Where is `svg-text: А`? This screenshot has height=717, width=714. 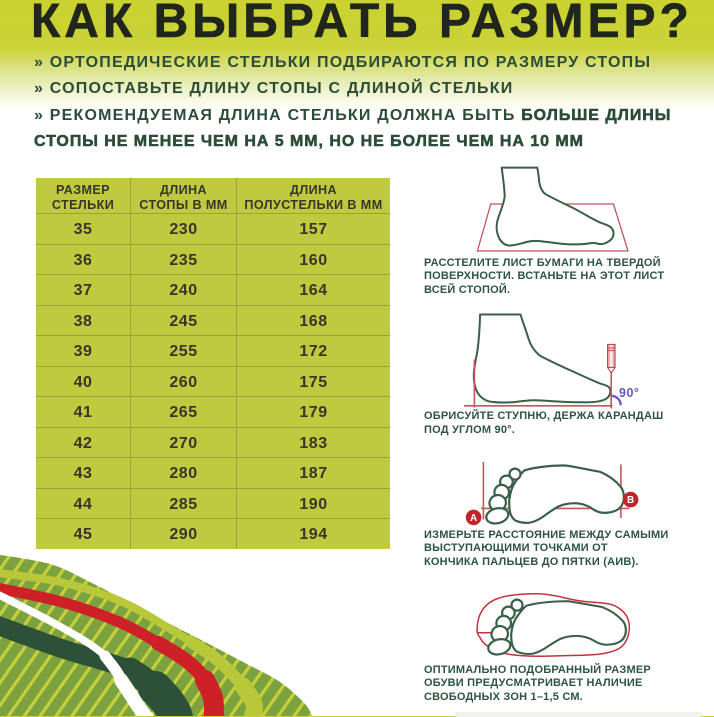
svg-text: А is located at coordinates (473, 518).